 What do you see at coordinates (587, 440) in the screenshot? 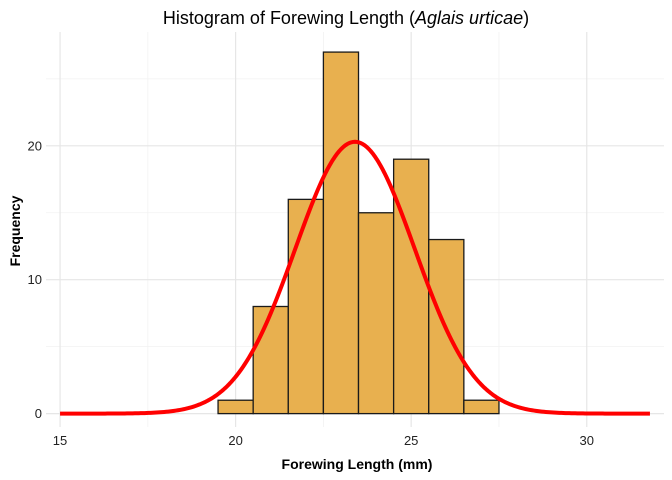
I see `x-tick-label: 30` at bounding box center [587, 440].